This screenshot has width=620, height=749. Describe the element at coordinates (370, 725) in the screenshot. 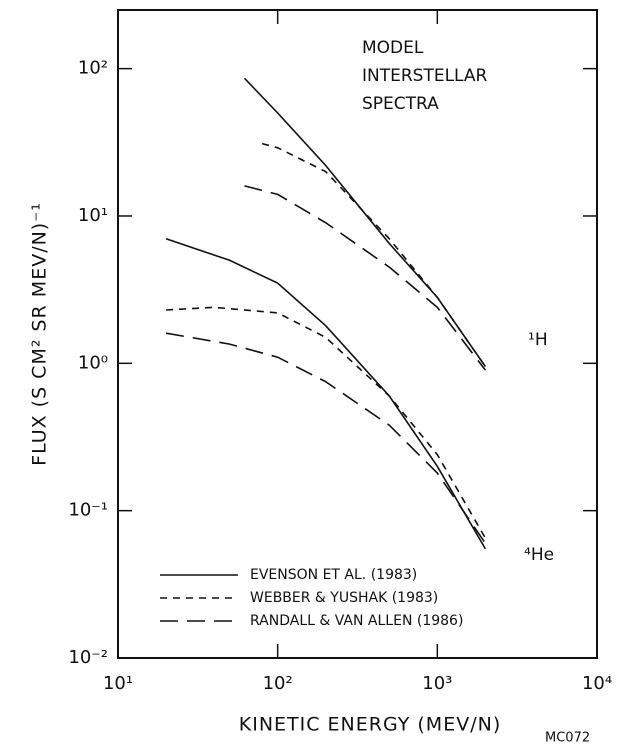

I see `x-axis-label: KINETIC ENERGY (MEV/N)` at that location.